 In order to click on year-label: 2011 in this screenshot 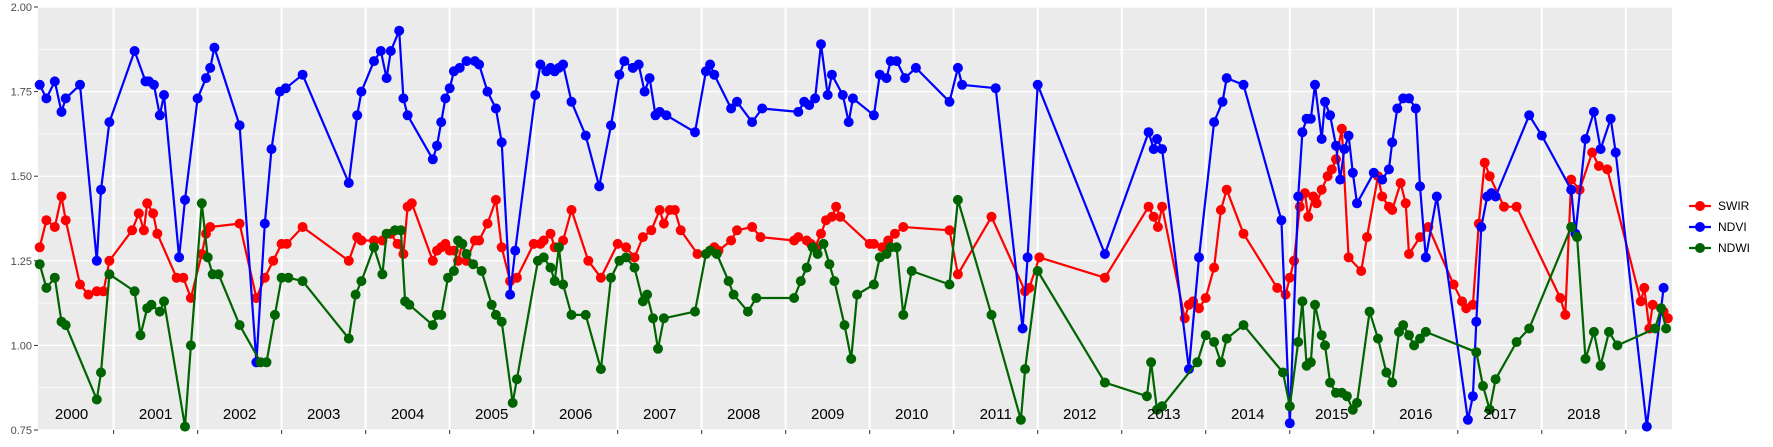, I will do `click(996, 414)`.